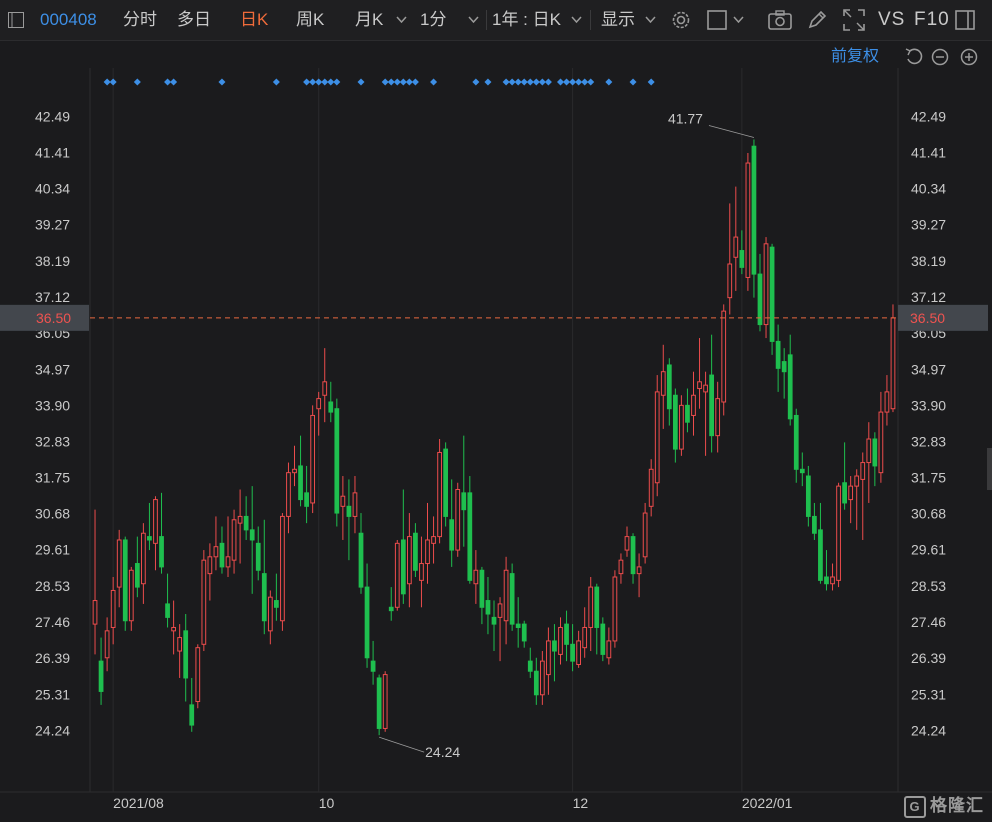  What do you see at coordinates (854, 20) in the screenshot?
I see `fullscreen-icon` at bounding box center [854, 20].